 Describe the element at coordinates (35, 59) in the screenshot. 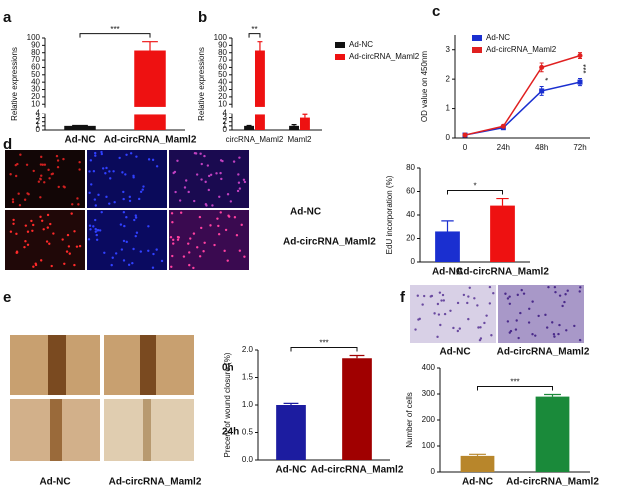

I see `y-tick-label: 70` at that location.